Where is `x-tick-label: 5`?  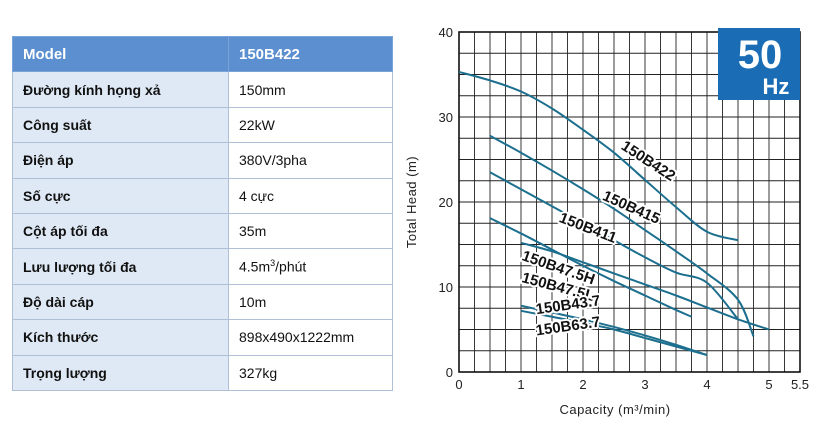
x-tick-label: 5 is located at coordinates (768, 384).